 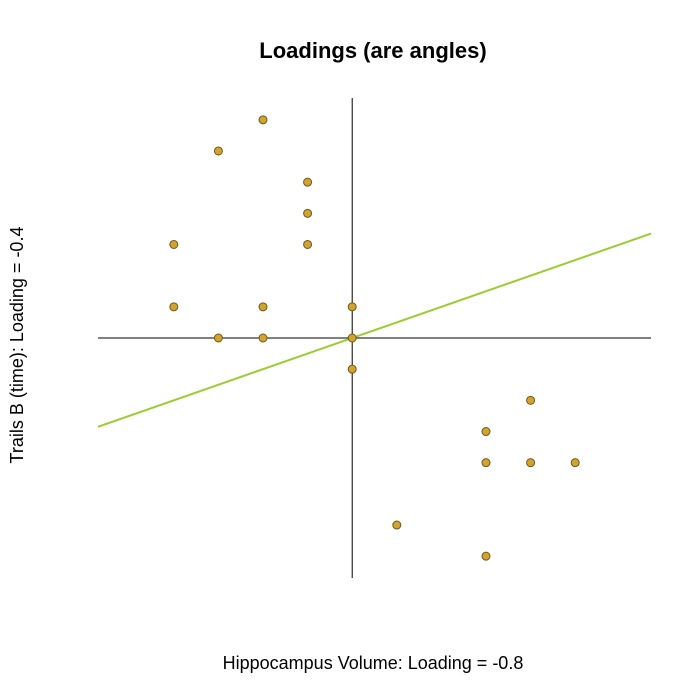 I want to click on x-axis-label: Hippocampus Volume: Loading = -0.8, so click(x=373, y=663).